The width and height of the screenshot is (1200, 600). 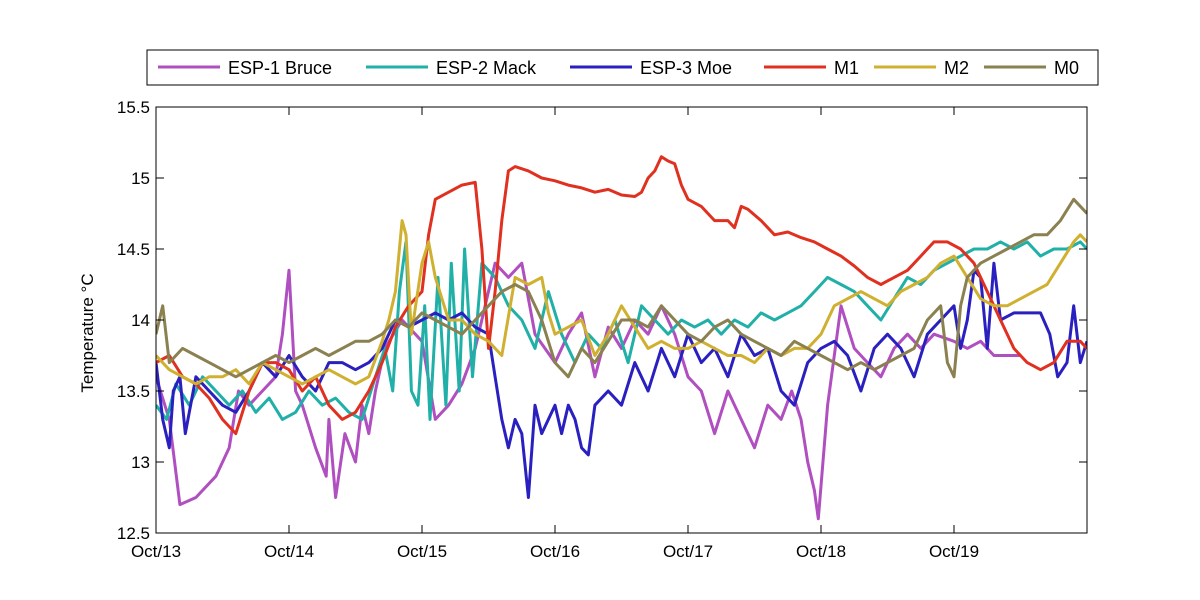 I want to click on y-tick-label: 13, so click(x=140, y=462).